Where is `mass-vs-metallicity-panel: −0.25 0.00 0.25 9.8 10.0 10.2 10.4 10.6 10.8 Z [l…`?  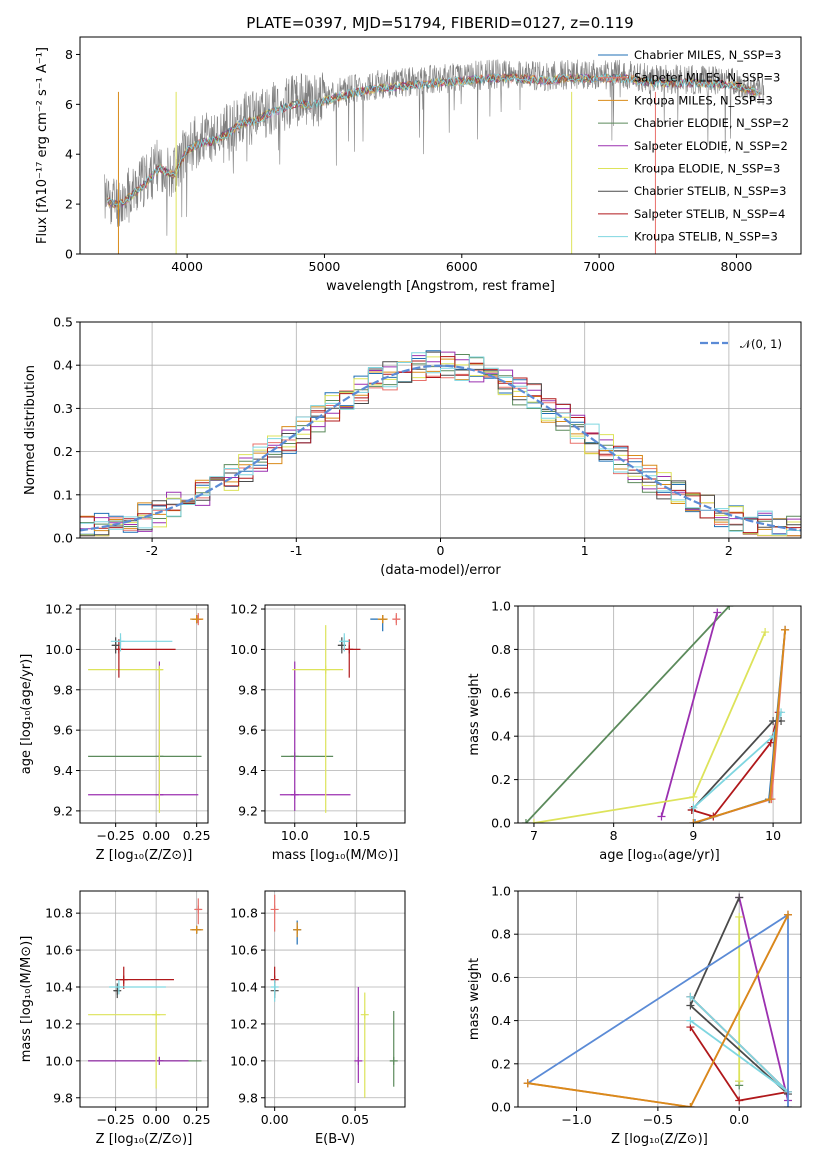 mass-vs-metallicity-panel: −0.25 0.00 0.25 9.8 10.0 10.2 10.4 10.6 10.8 Z [l… is located at coordinates (115, 1018).